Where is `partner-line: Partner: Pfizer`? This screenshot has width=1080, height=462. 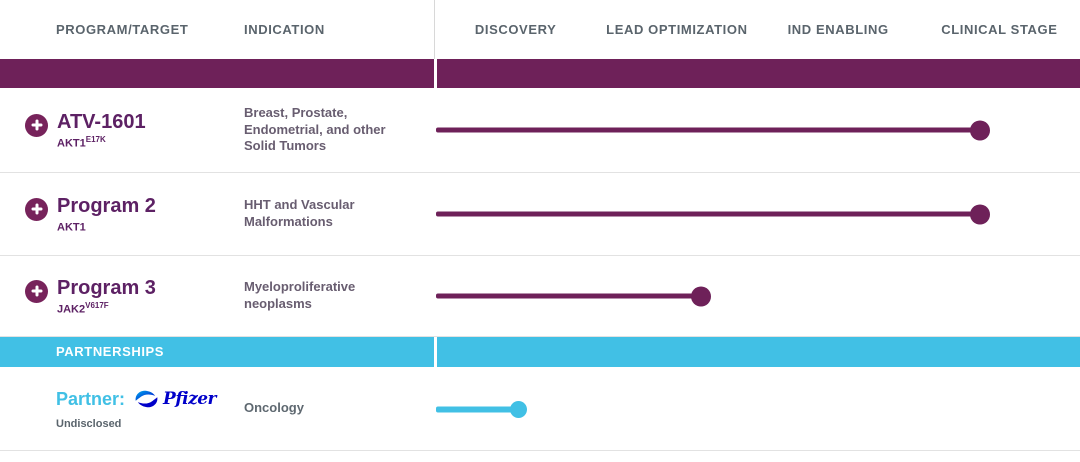
partner-line: Partner: Pfizer is located at coordinates (136, 399).